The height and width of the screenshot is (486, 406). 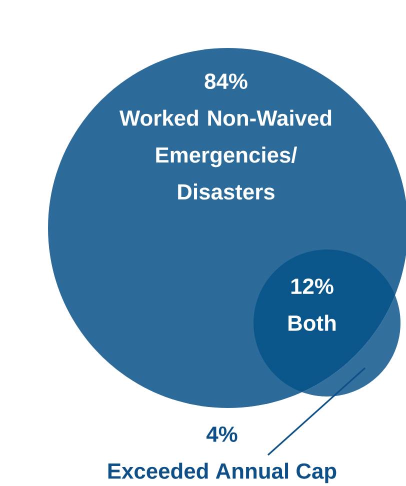 I want to click on category-label: Both, so click(x=312, y=322).